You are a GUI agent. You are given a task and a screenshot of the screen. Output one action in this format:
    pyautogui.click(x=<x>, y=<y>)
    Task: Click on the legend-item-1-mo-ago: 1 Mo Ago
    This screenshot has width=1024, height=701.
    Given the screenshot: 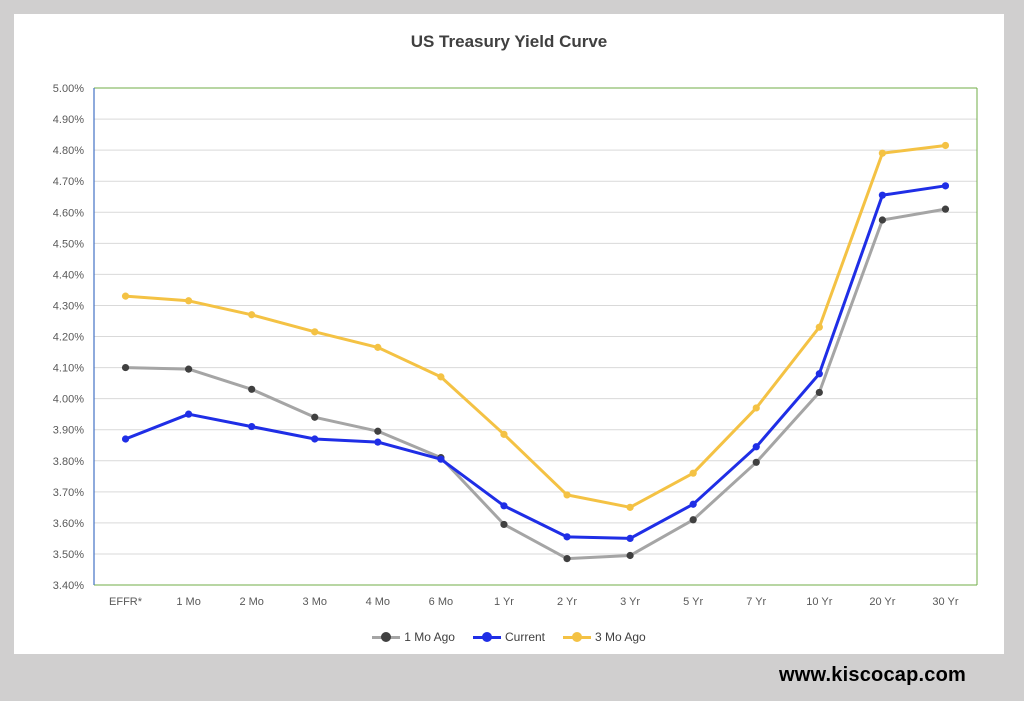 What is the action you would take?
    pyautogui.click(x=413, y=637)
    